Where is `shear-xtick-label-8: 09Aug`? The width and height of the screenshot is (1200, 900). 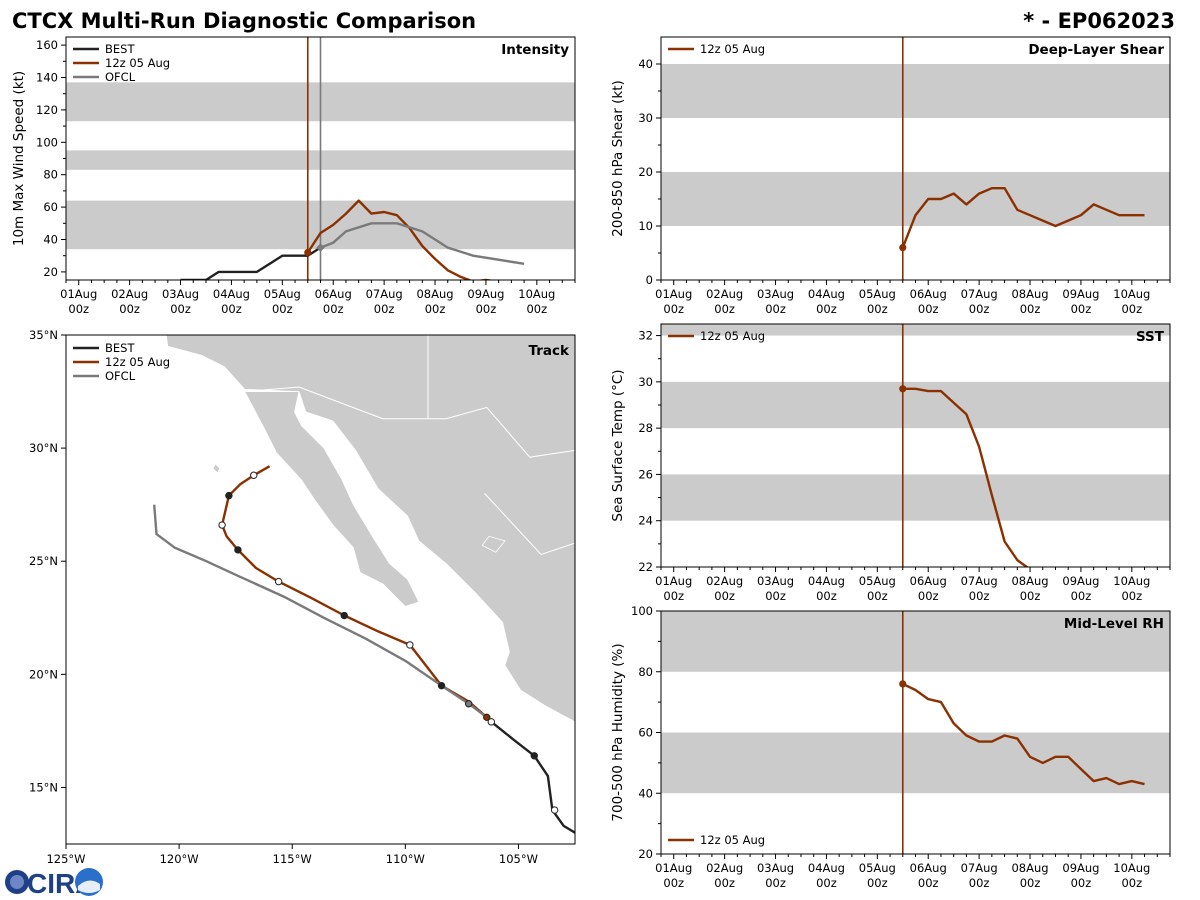 shear-xtick-label-8: 09Aug is located at coordinates (1080, 294).